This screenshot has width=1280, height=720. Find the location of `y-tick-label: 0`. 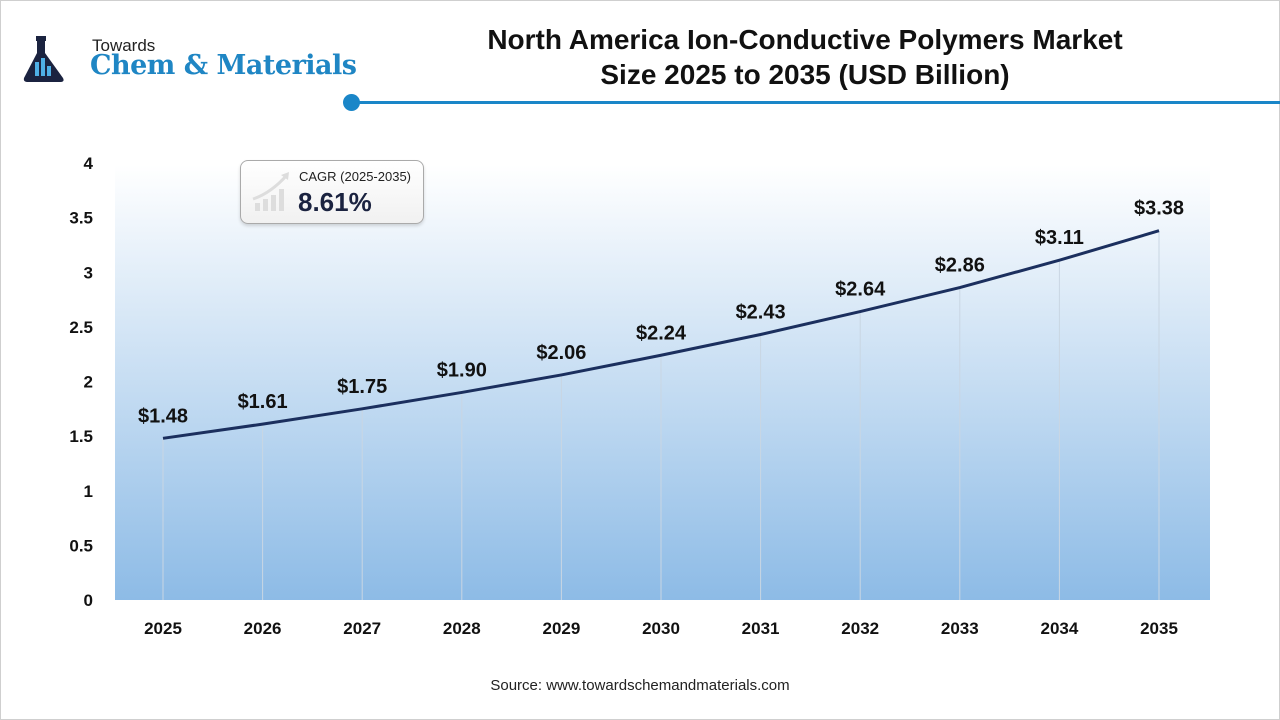

y-tick-label: 0 is located at coordinates (88, 600).